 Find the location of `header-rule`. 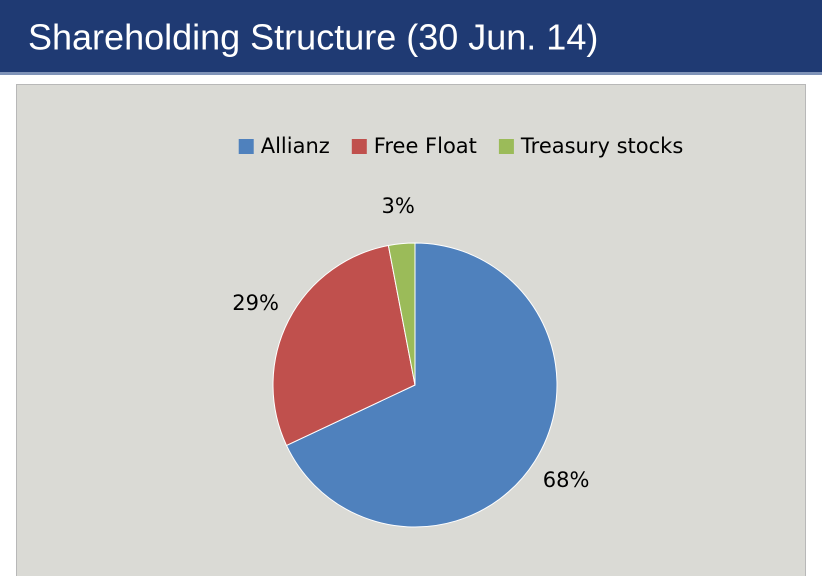

header-rule is located at coordinates (411, 73).